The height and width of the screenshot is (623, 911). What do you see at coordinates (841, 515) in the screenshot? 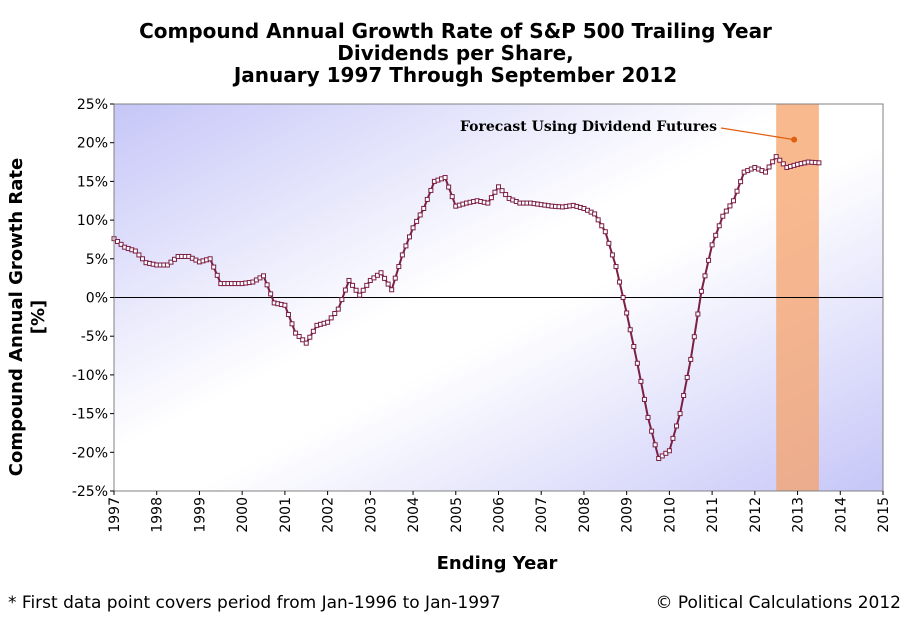
I see `x-tick-label: 2014` at bounding box center [841, 515].